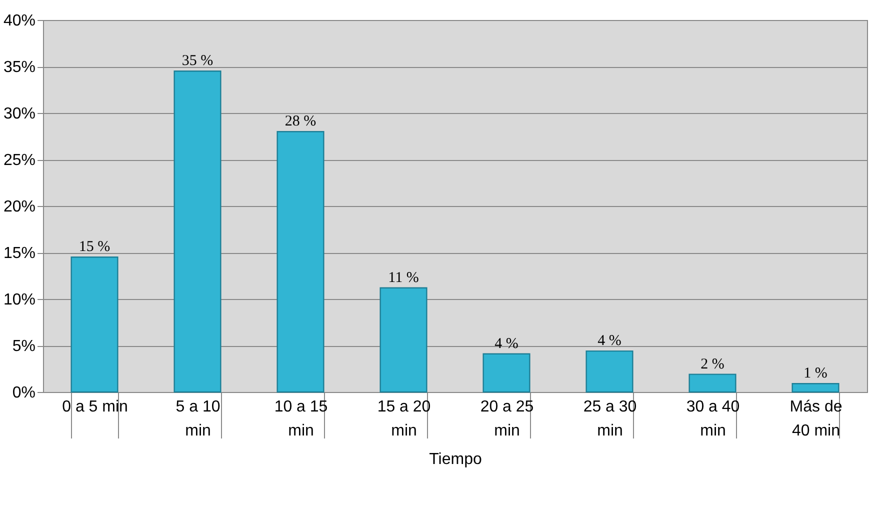  What do you see at coordinates (301, 419) in the screenshot?
I see `x-tick-label: 10 a 15 min` at bounding box center [301, 419].